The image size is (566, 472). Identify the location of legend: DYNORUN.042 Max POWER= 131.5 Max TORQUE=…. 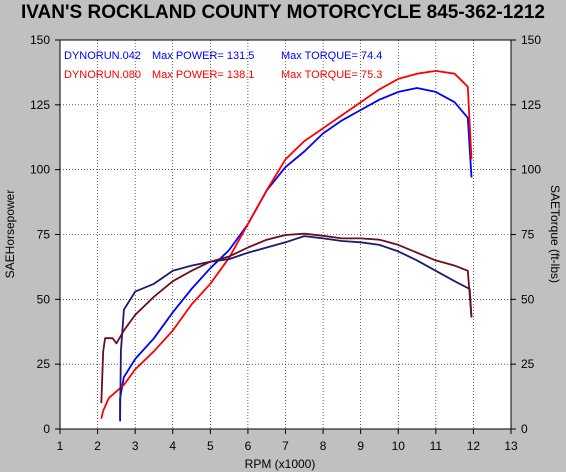
(223, 65).